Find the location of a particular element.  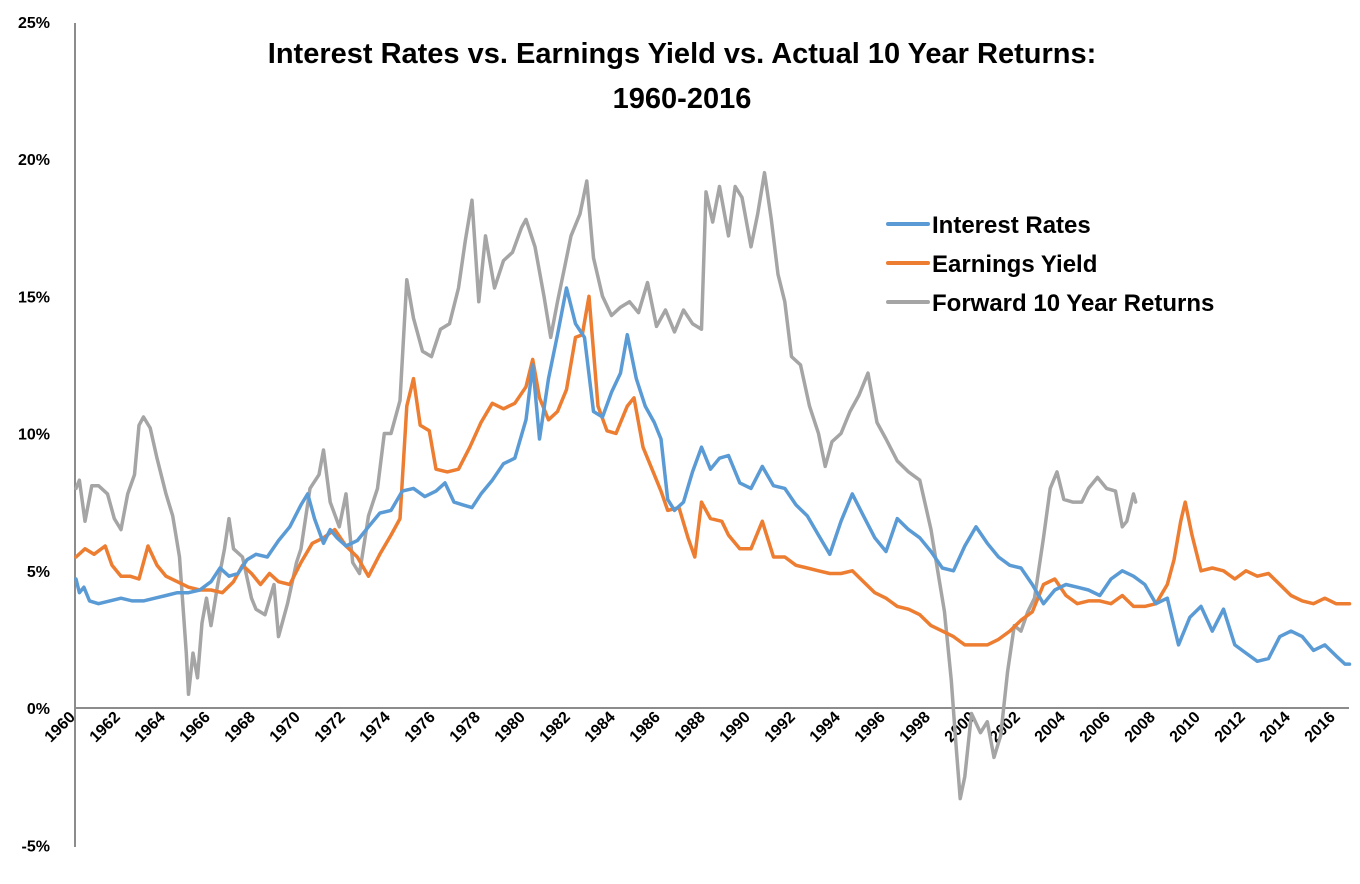

chart-subtitle: 1960-2016 is located at coordinates (682, 99).